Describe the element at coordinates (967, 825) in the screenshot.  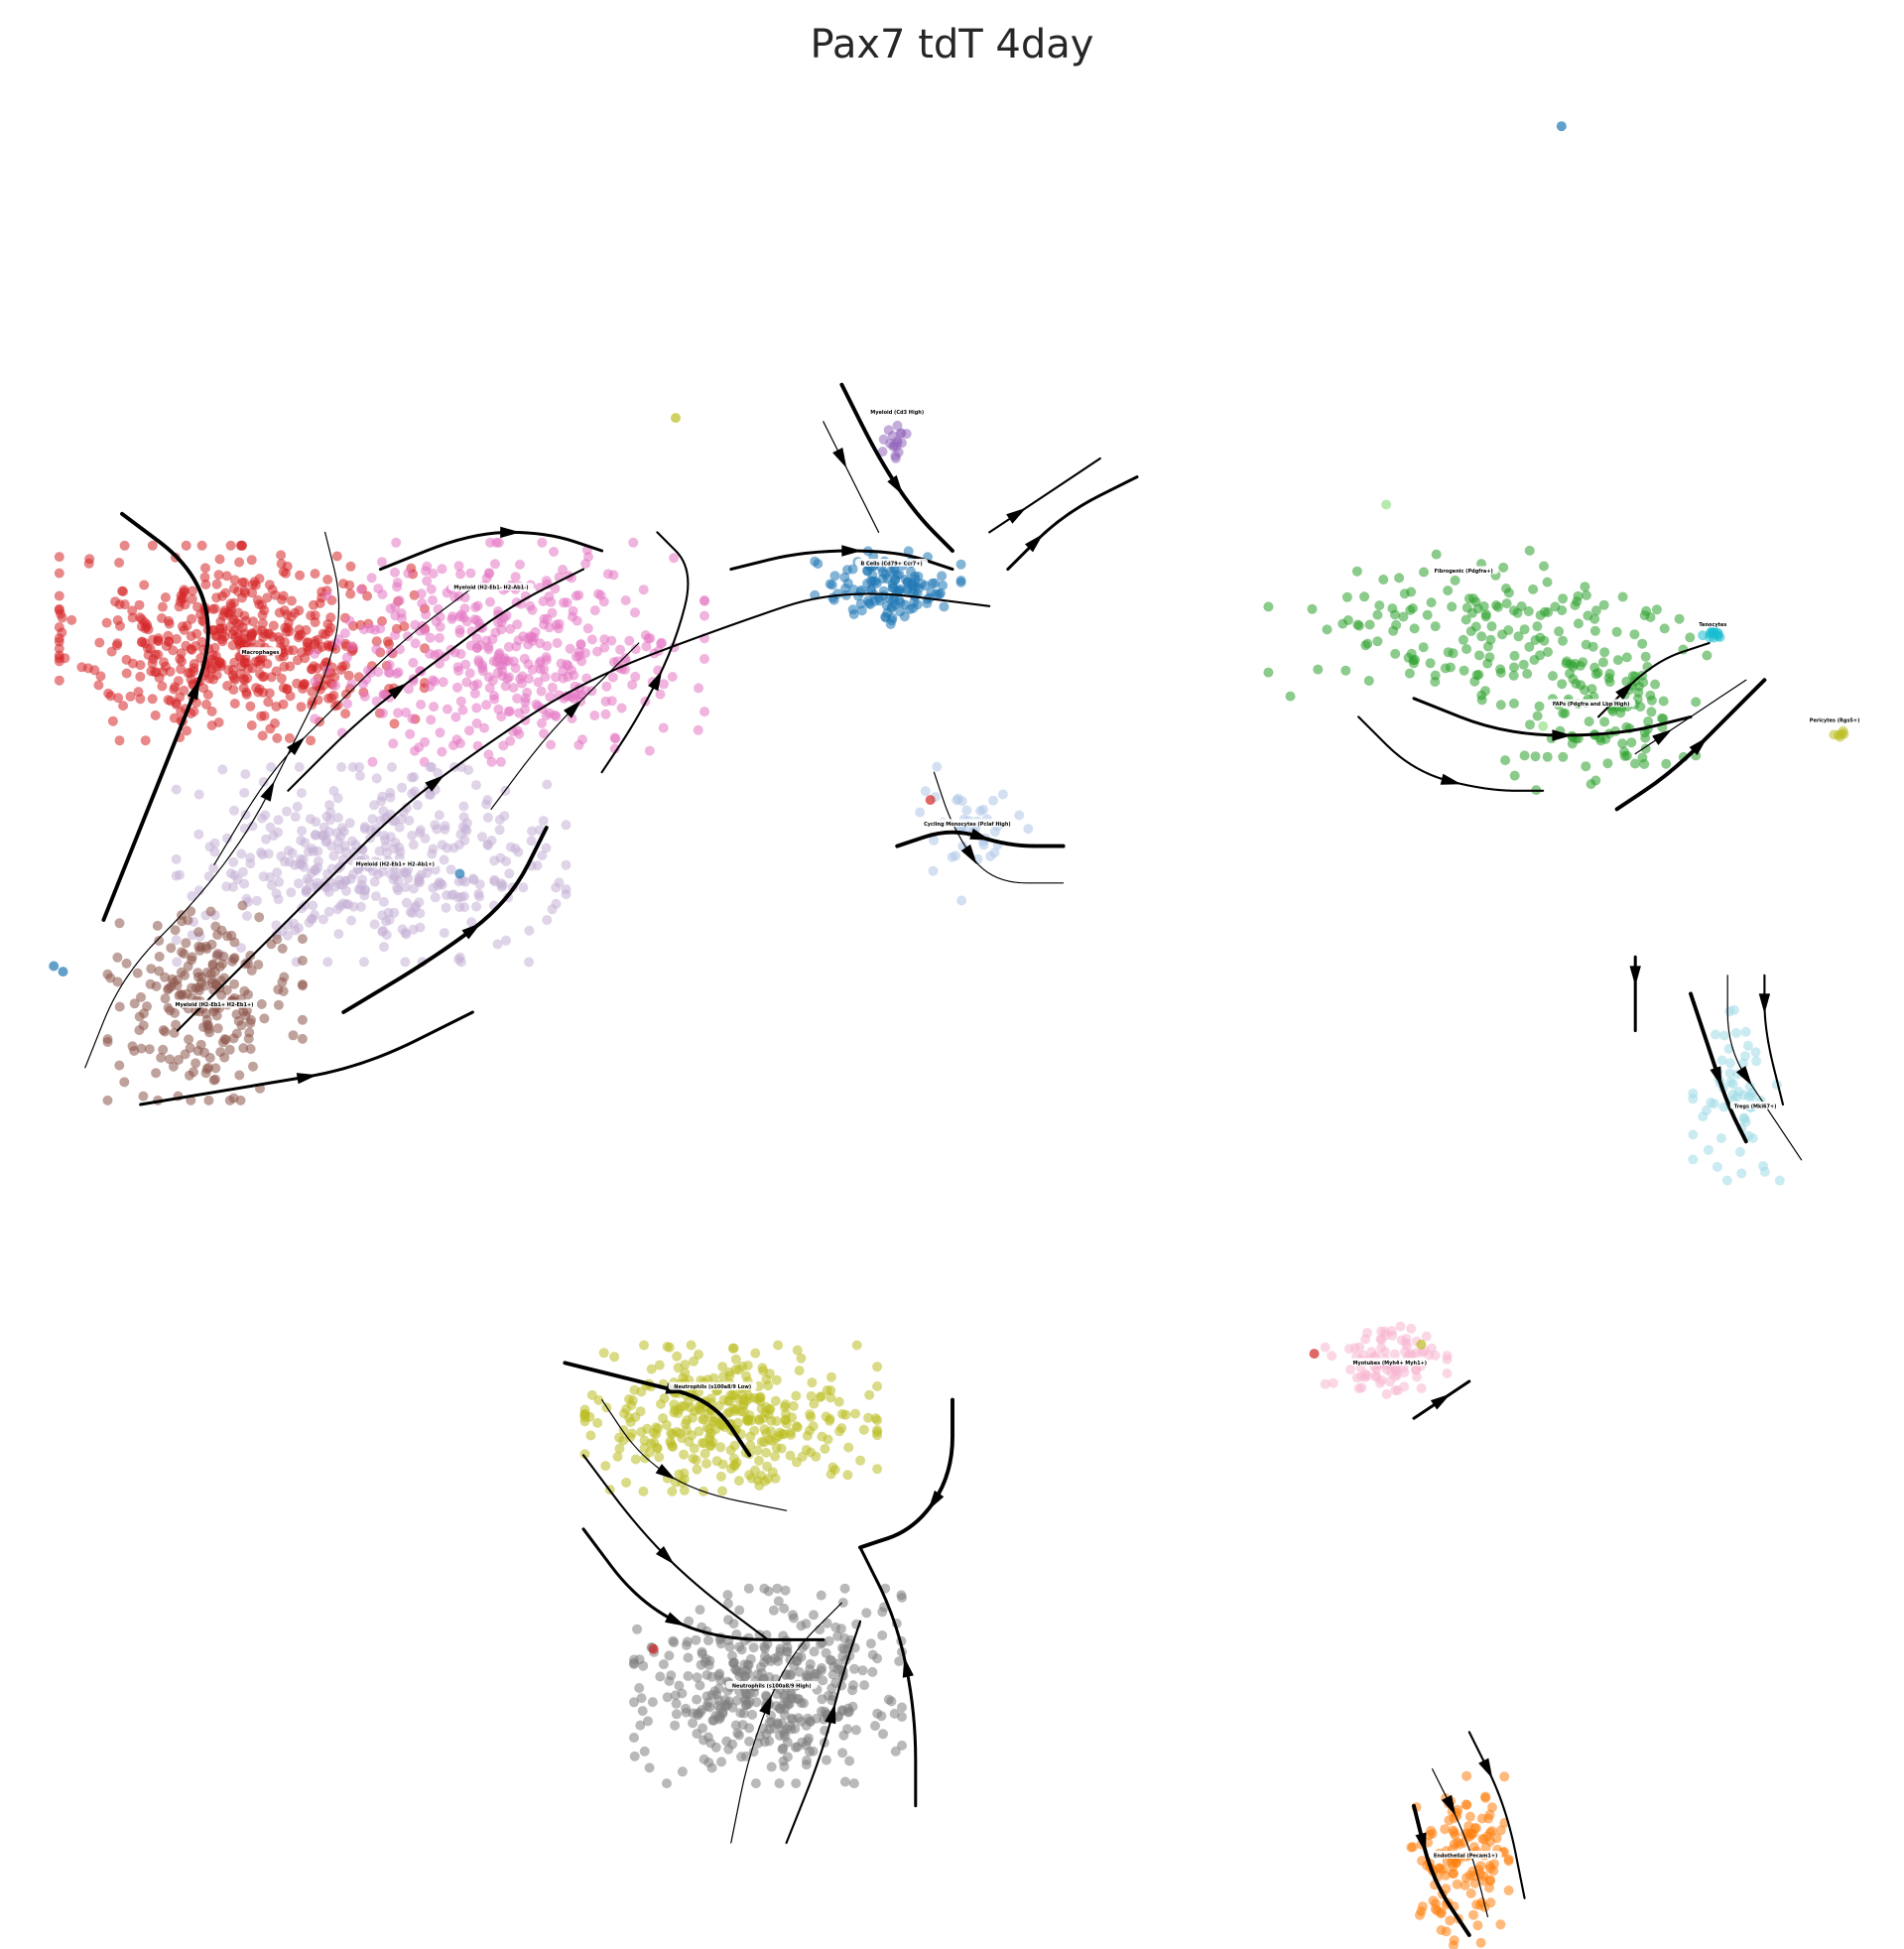
I see `cluster-label-text: Cycling Monocytes (Pclaf High)` at that location.